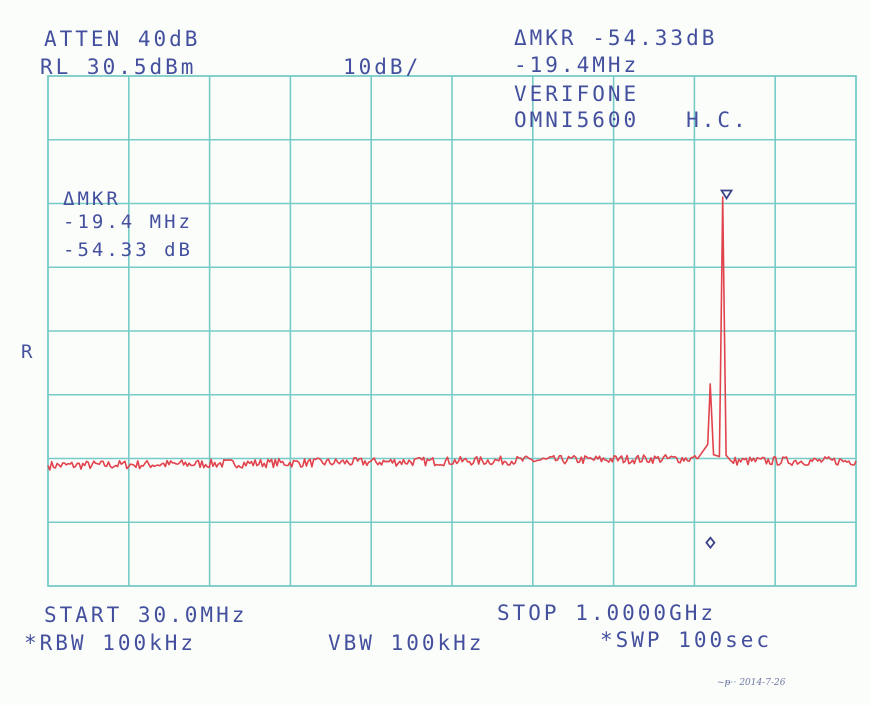 This screenshot has width=870, height=705. Describe the element at coordinates (122, 39) in the screenshot. I see `atten-label: ATTEN 40dB` at that location.